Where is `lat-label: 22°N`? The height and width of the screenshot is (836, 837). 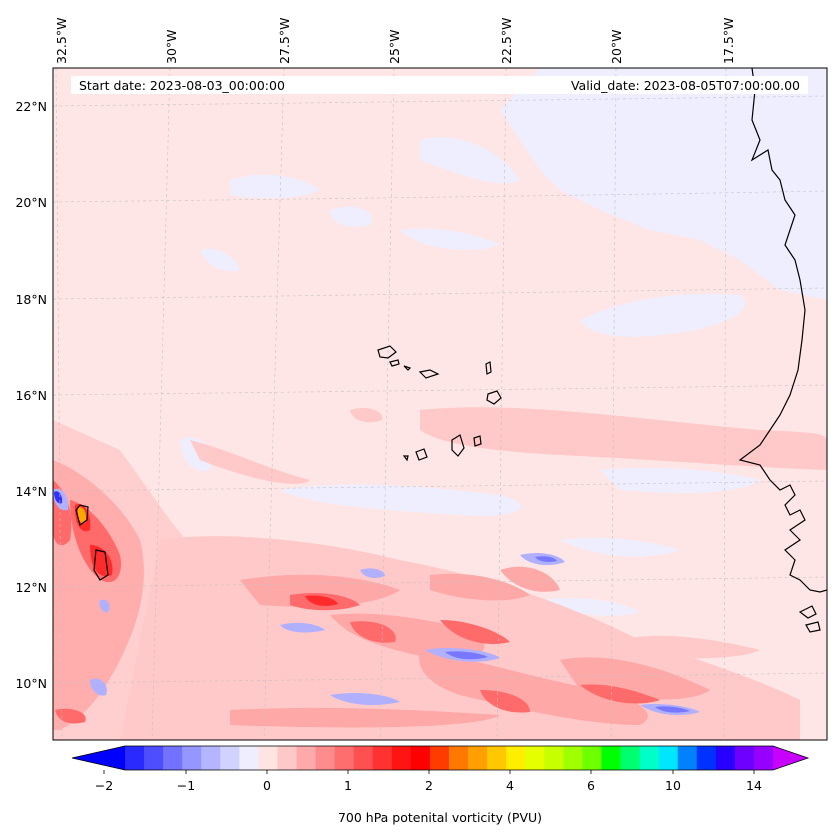
lat-label: 22°N is located at coordinates (31, 106).